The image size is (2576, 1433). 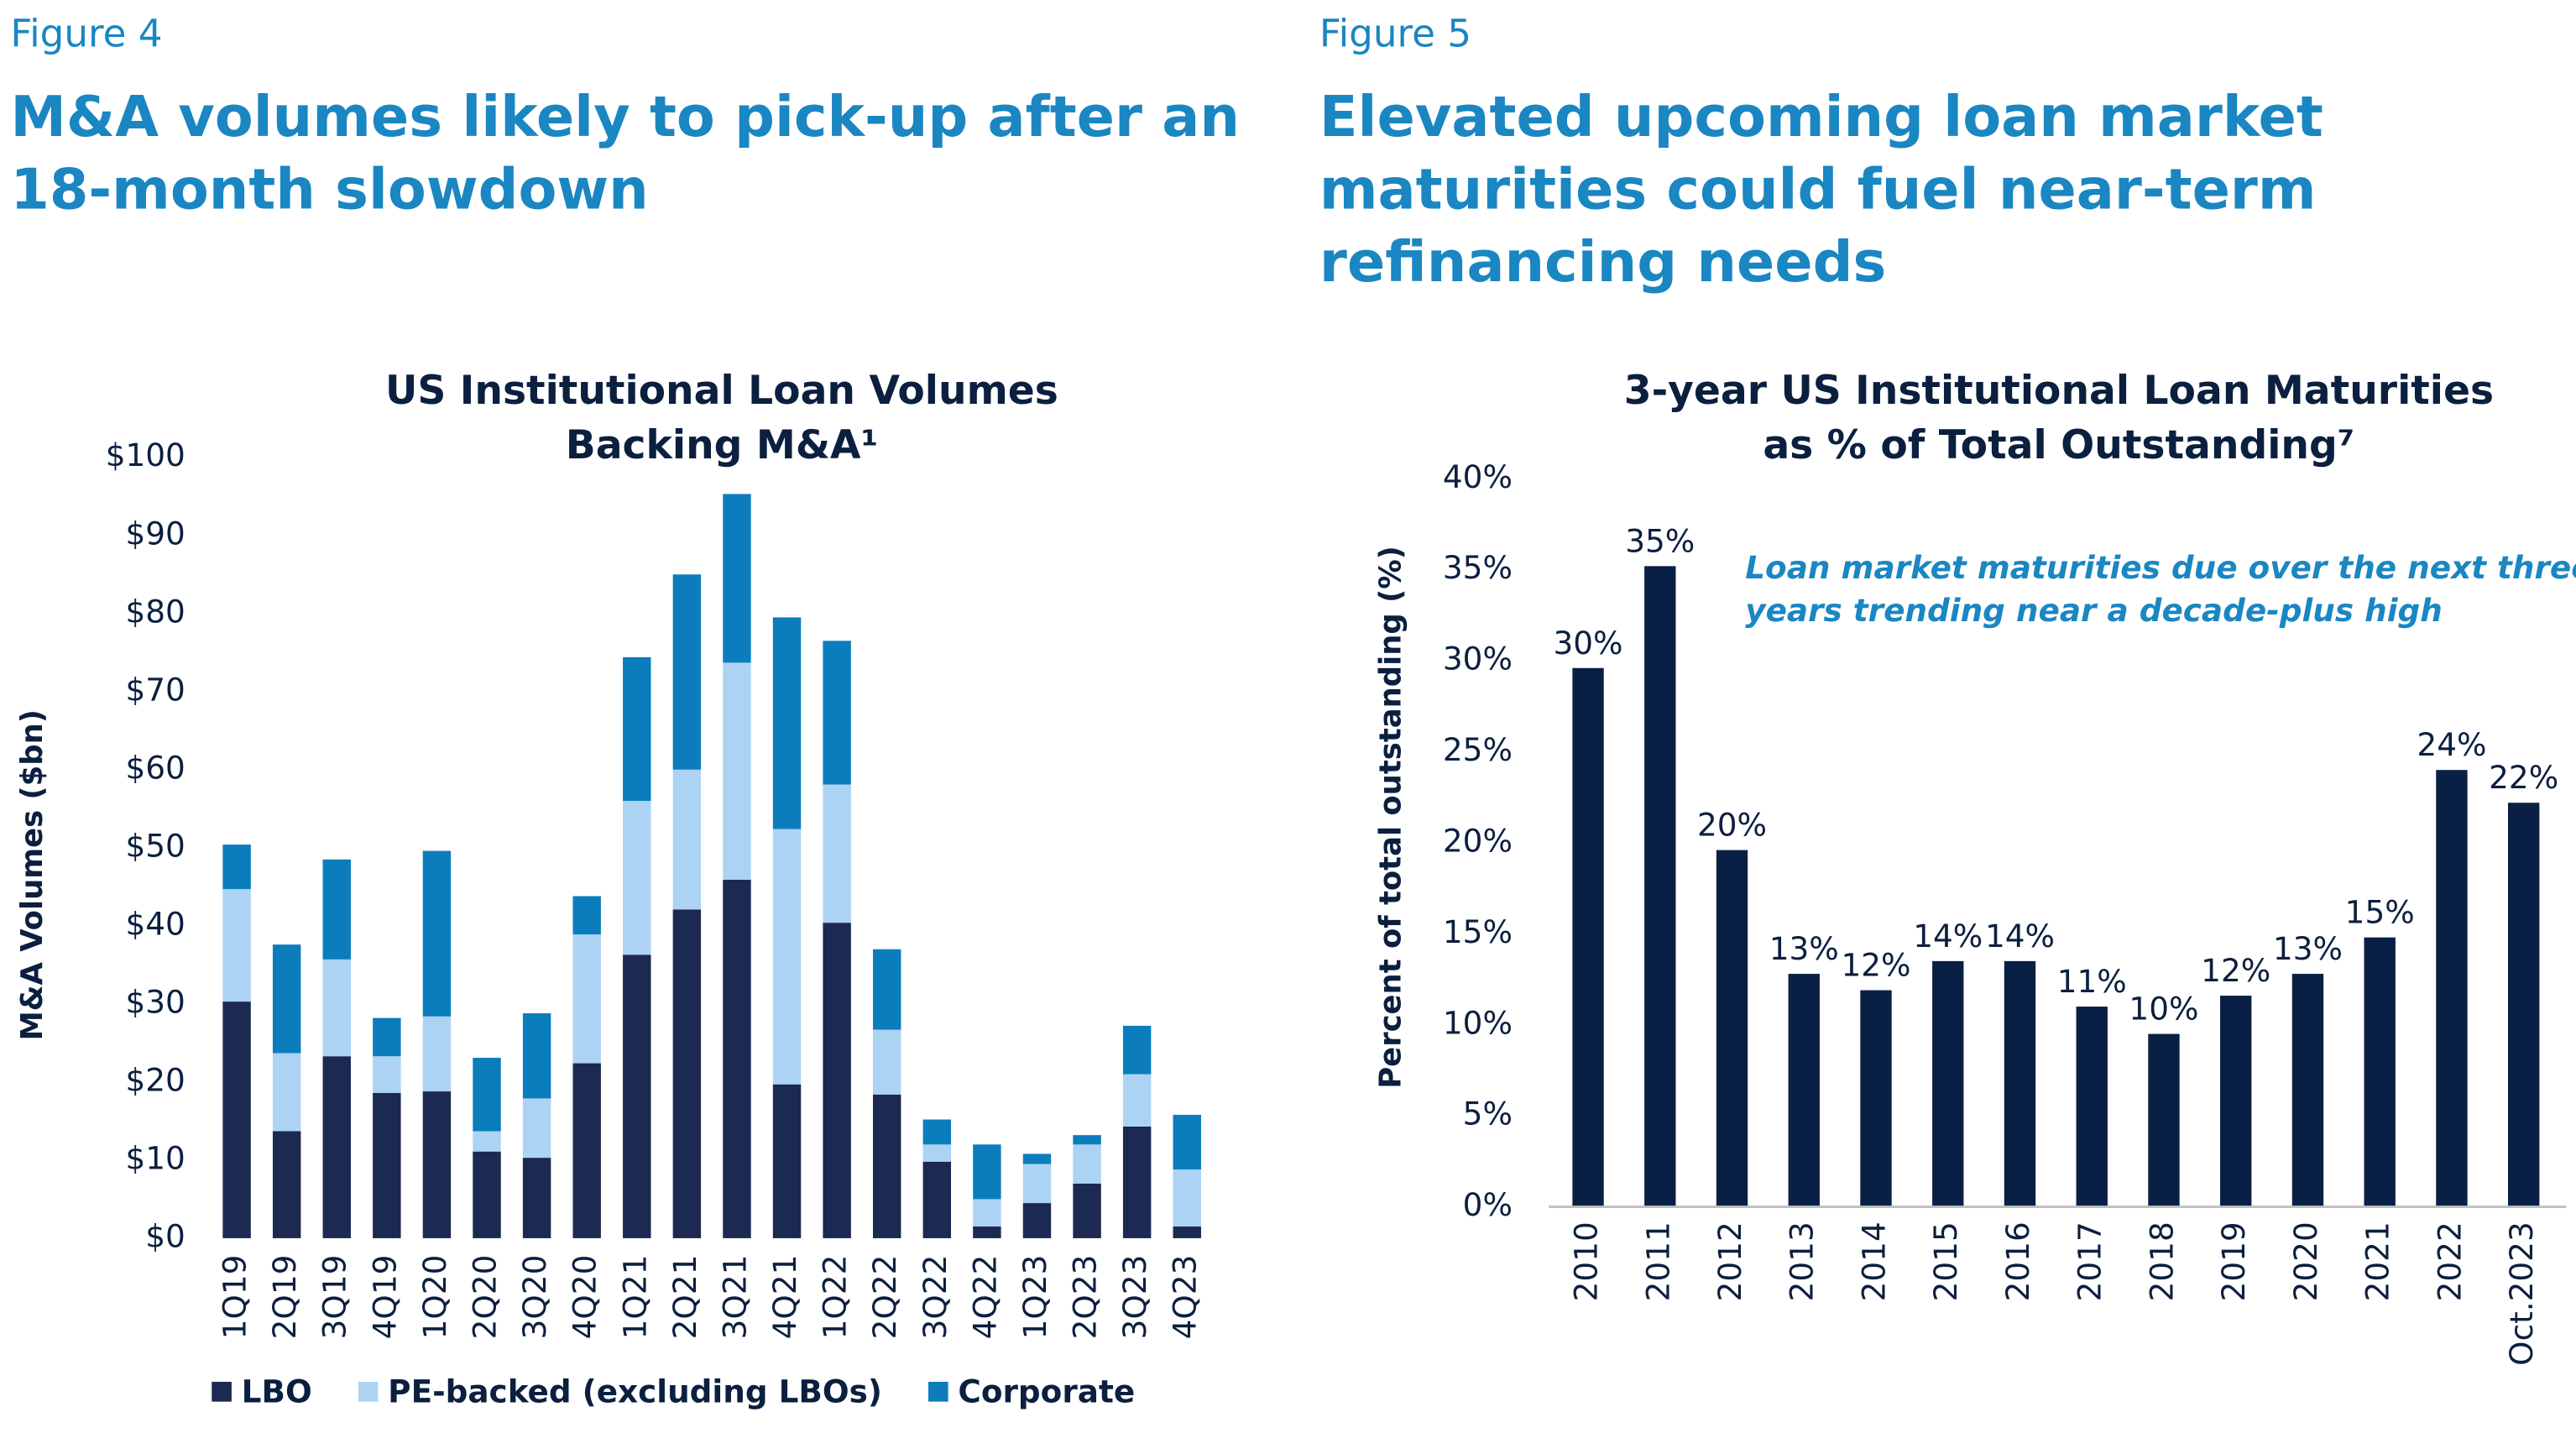 I want to click on x-tick-label: 3Q23, so click(x=1134, y=1297).